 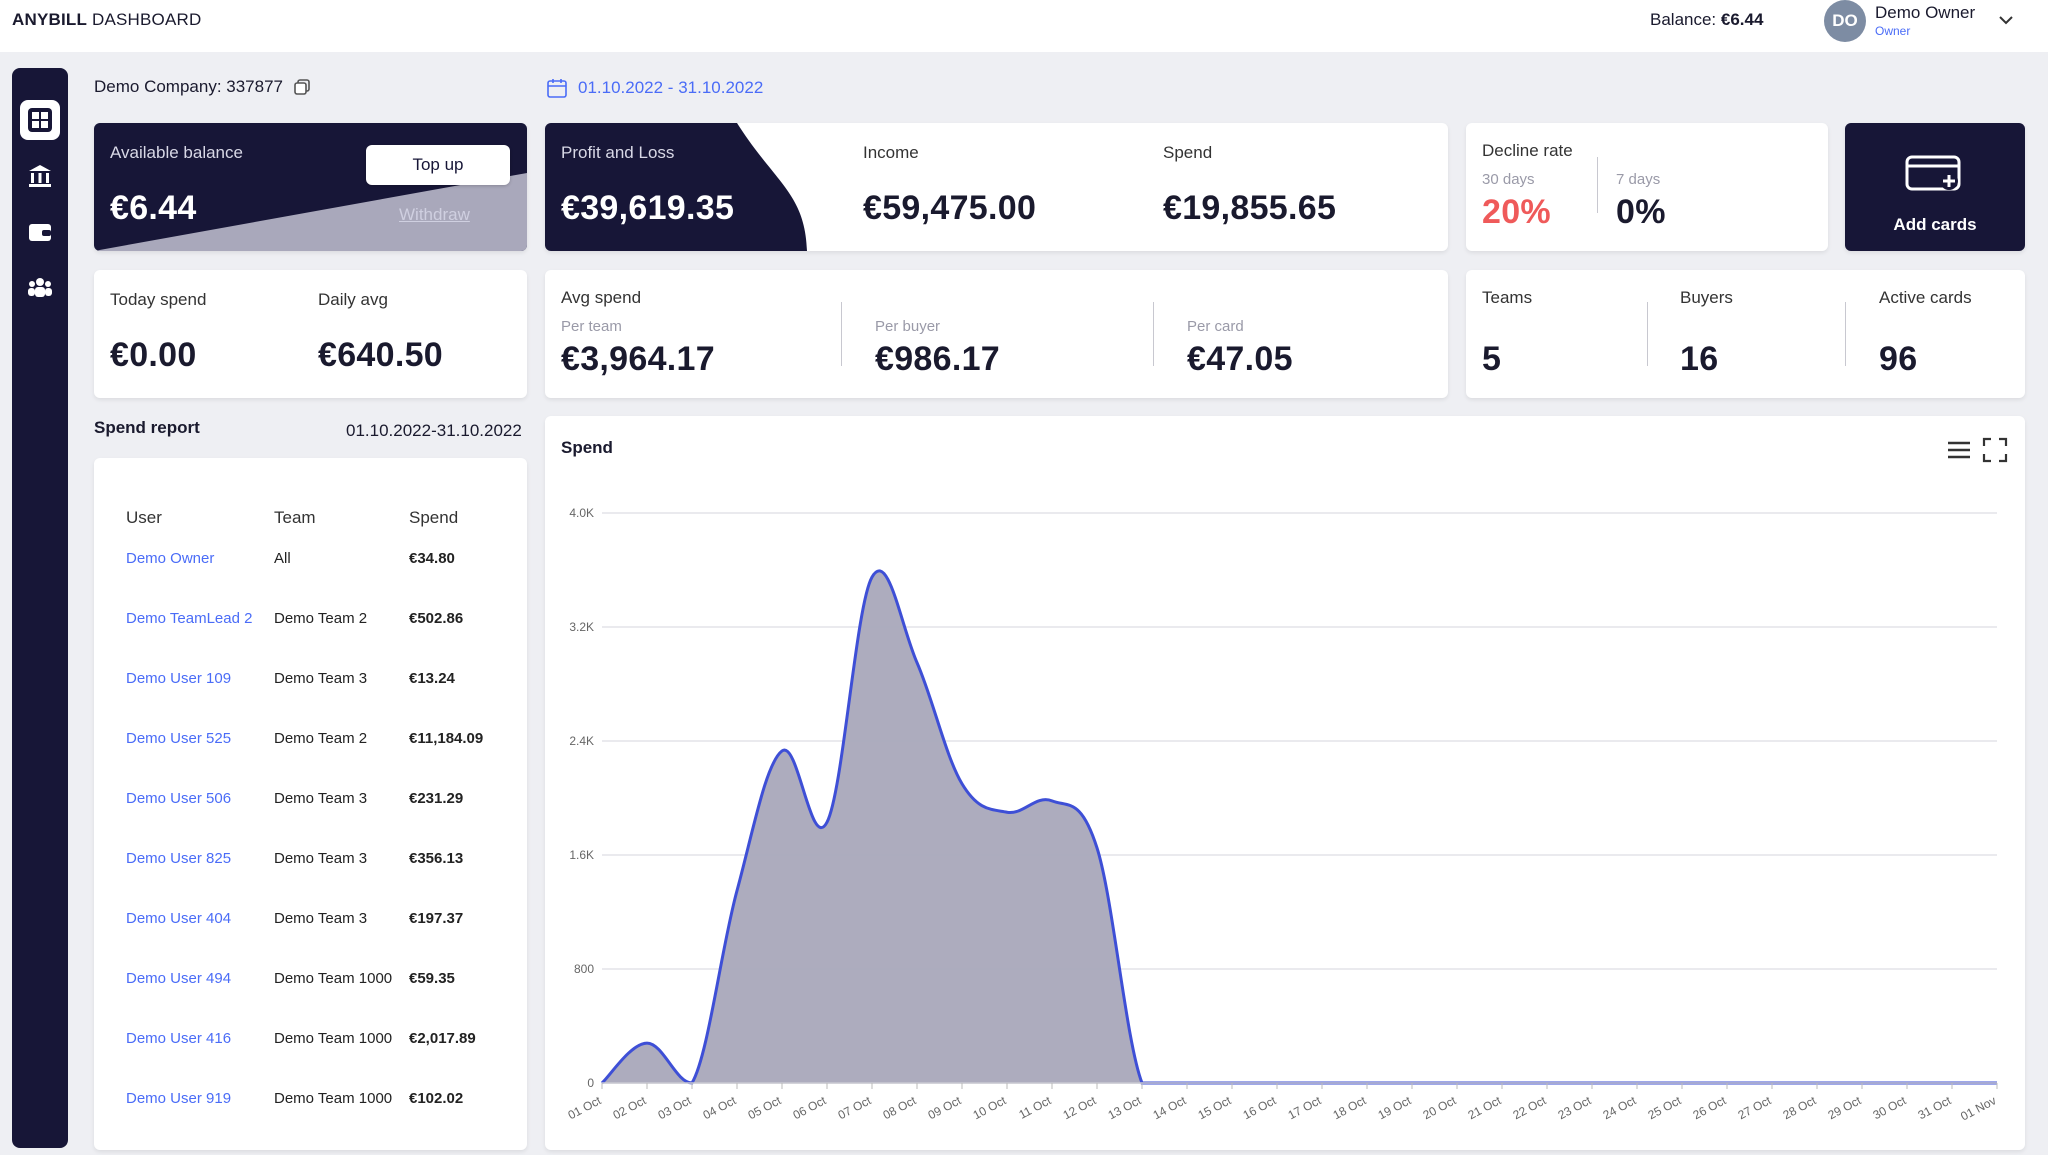 What do you see at coordinates (200, 578) in the screenshot?
I see `user-link: Demo Owner` at bounding box center [200, 578].